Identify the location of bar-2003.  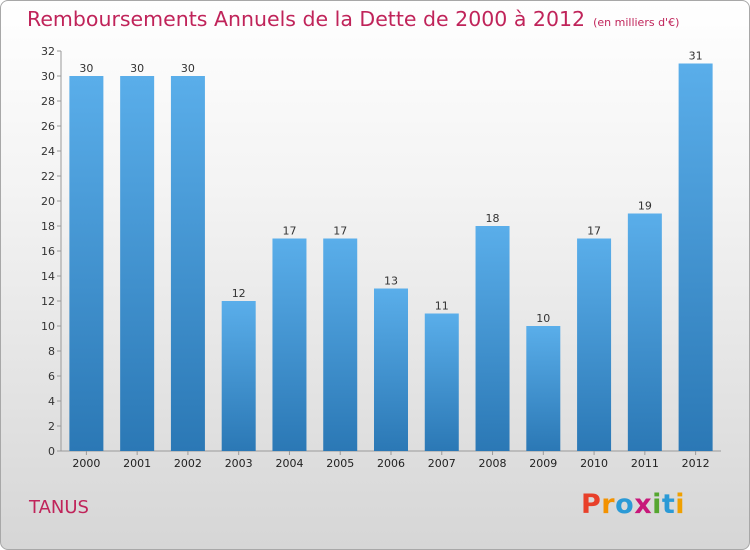
(238, 376).